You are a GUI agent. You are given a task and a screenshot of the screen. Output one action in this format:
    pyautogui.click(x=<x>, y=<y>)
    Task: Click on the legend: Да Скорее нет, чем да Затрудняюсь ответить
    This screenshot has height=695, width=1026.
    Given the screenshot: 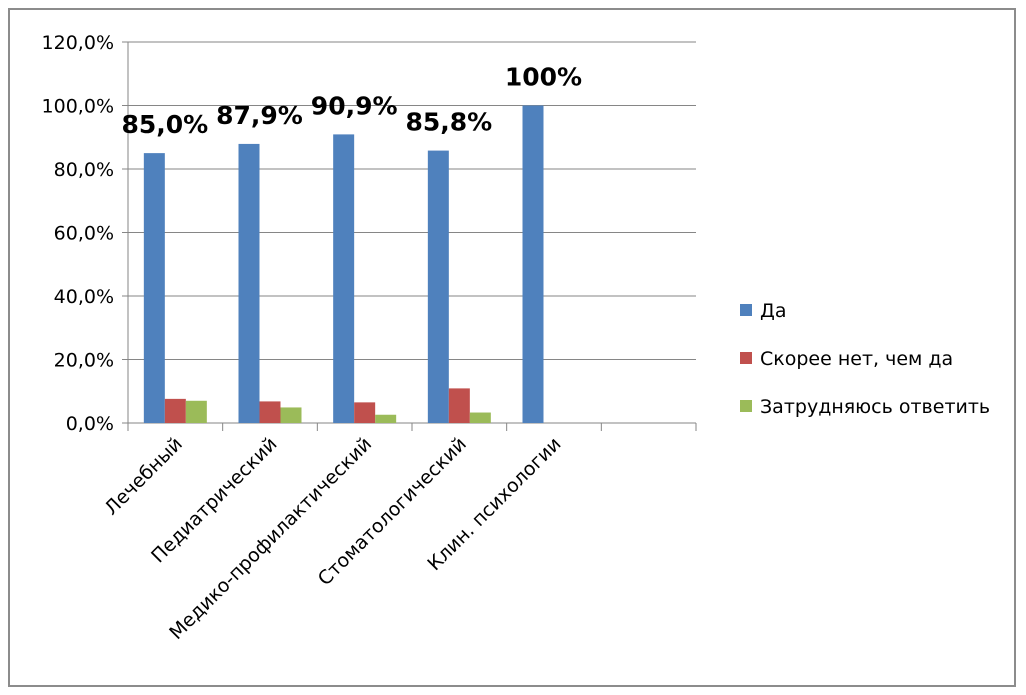 What is the action you would take?
    pyautogui.click(x=865, y=359)
    